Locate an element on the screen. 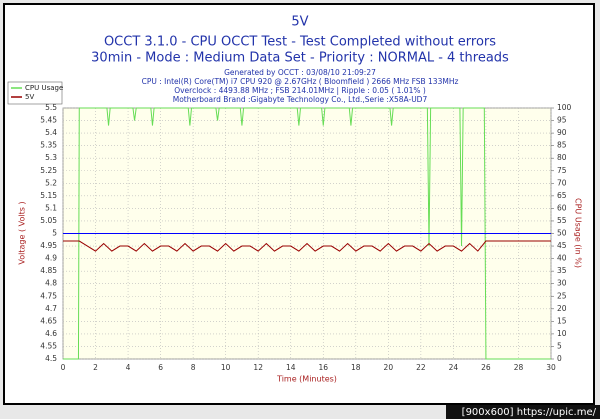 This screenshot has height=419, width=600. x-tick-label: 2 is located at coordinates (95, 367).